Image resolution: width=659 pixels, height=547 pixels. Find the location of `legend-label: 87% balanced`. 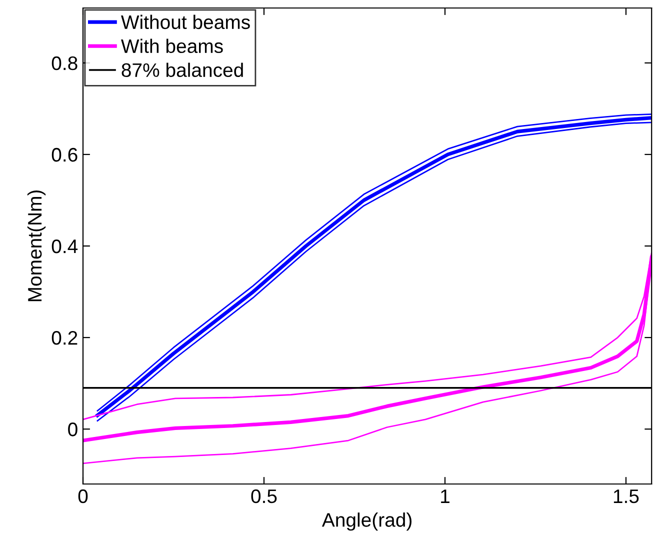

legend-label: 87% balanced is located at coordinates (182, 70).